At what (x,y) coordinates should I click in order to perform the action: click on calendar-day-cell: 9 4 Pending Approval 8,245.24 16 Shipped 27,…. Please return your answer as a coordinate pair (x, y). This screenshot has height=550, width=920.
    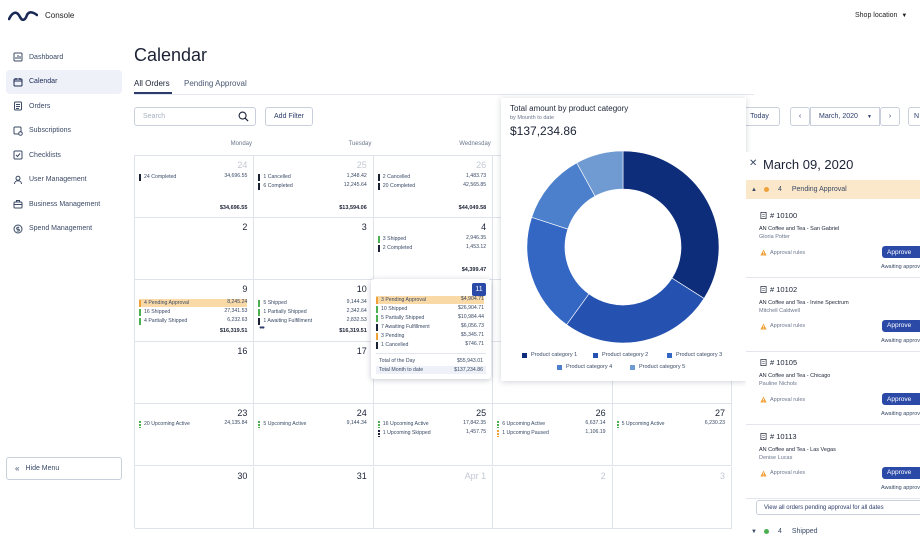
    Looking at the image, I should click on (195, 311).